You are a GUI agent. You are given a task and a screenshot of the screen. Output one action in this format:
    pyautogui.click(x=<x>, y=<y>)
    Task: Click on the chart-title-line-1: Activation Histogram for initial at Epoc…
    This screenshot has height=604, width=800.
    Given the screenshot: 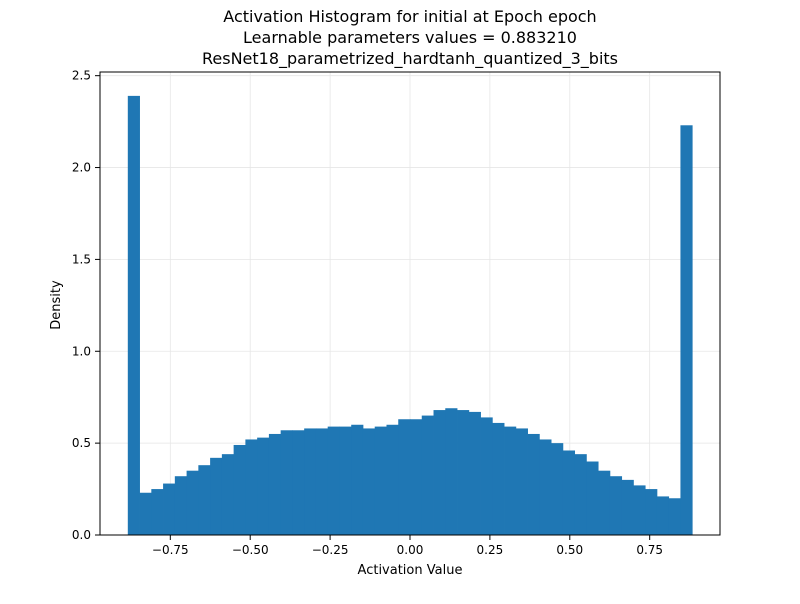 What is the action you would take?
    pyautogui.click(x=409, y=16)
    